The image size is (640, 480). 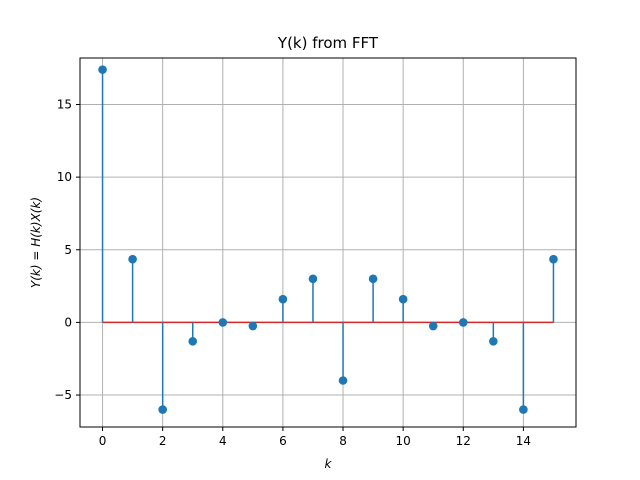 I want to click on x-tick-label: 0, so click(x=103, y=441).